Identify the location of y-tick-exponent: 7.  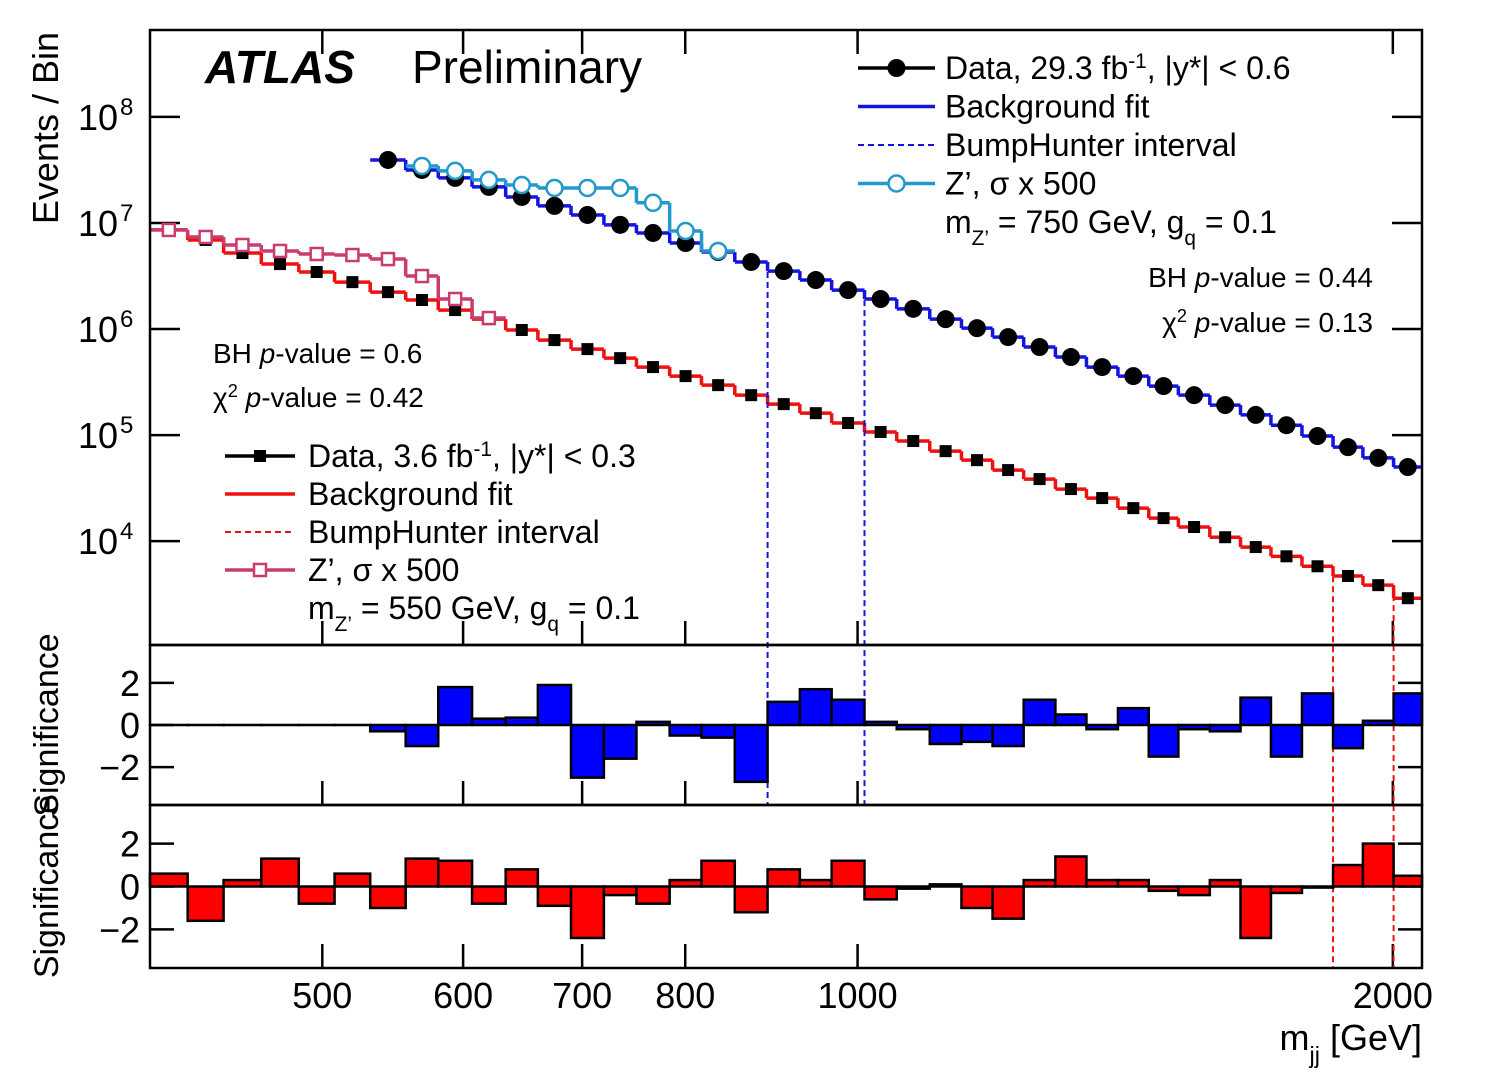
(126, 213).